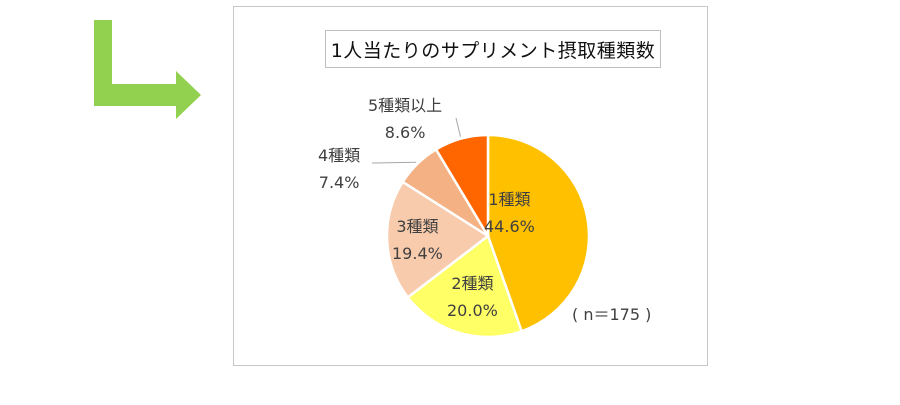 This screenshot has width=900, height=405. I want to click on slice-value-label-4: 7.4%, so click(339, 182).